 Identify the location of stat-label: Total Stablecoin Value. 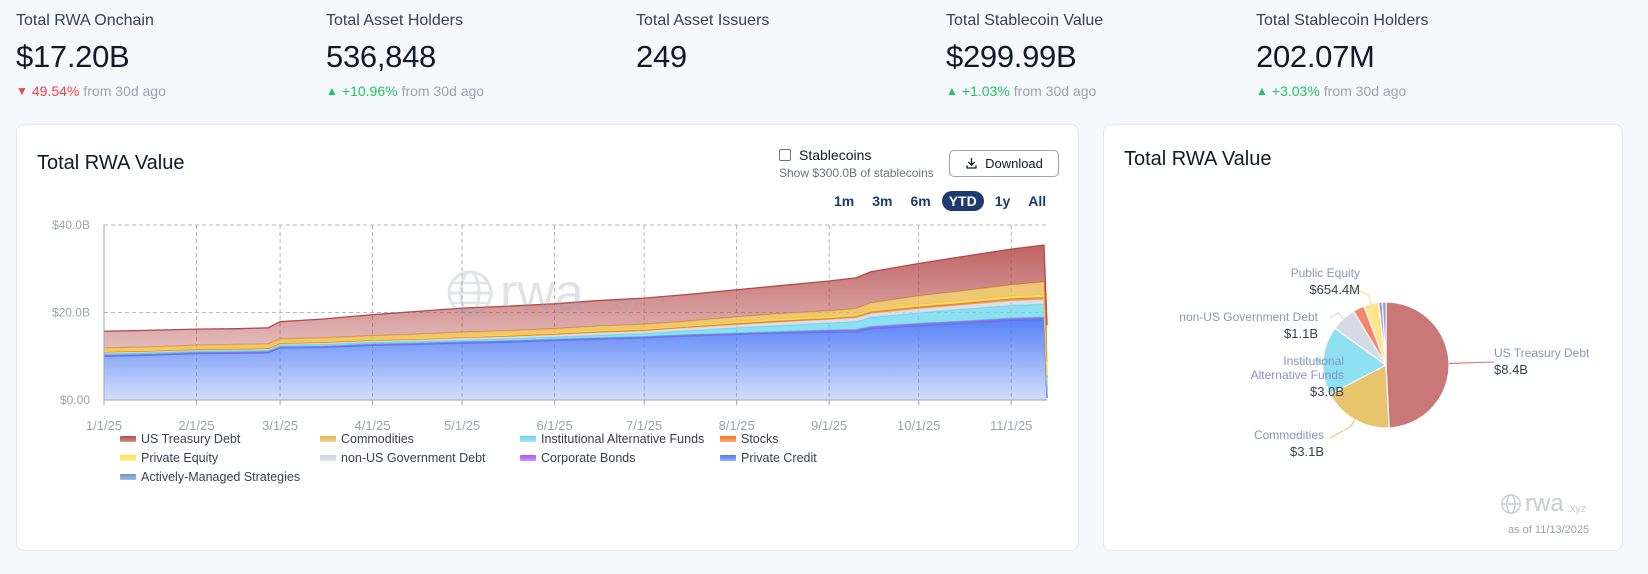
(1025, 20).